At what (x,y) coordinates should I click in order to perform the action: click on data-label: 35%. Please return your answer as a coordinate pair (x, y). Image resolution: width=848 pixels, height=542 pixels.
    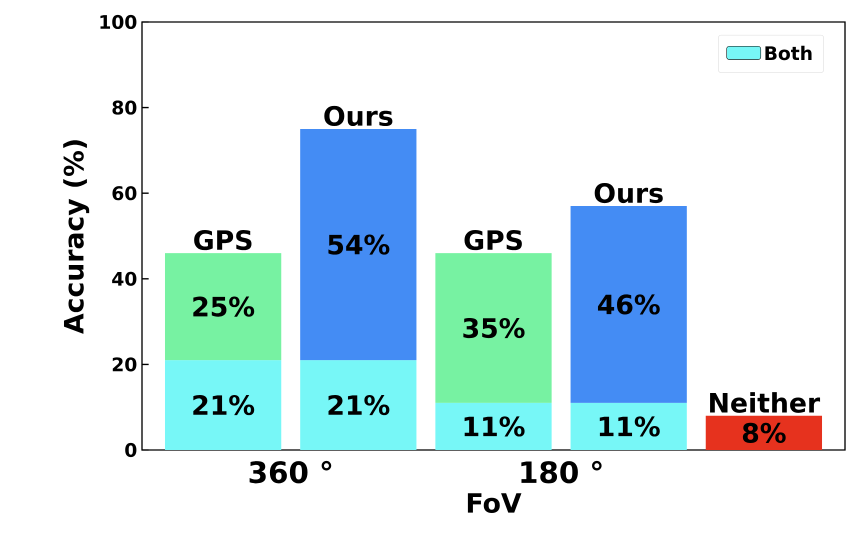
    Looking at the image, I should click on (494, 328).